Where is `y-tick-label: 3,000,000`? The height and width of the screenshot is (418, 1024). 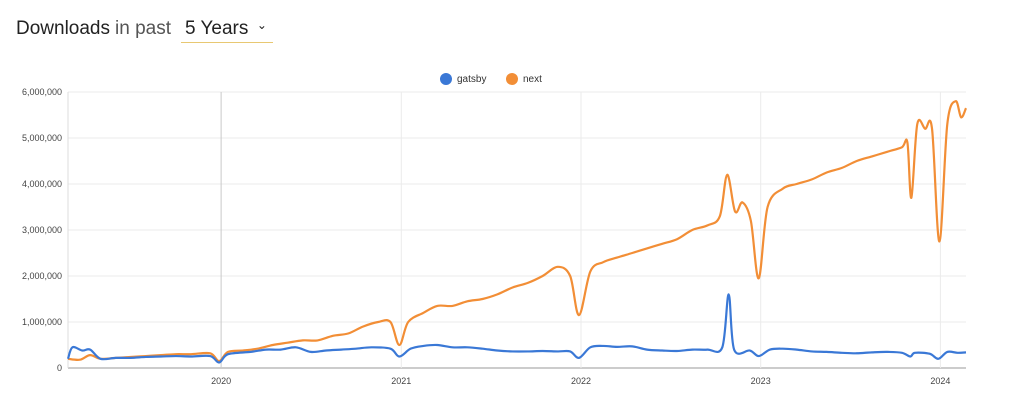
y-tick-label: 3,000,000 is located at coordinates (42, 230).